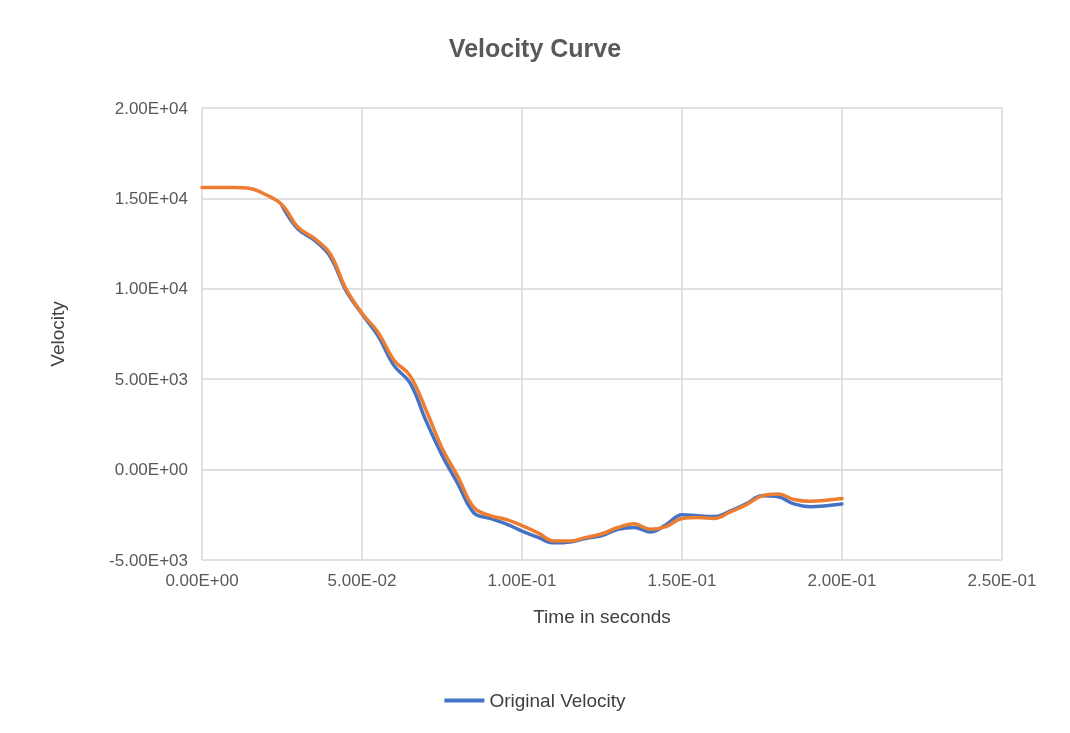  What do you see at coordinates (57, 333) in the screenshot?
I see `y-axis-title: Velocity` at bounding box center [57, 333].